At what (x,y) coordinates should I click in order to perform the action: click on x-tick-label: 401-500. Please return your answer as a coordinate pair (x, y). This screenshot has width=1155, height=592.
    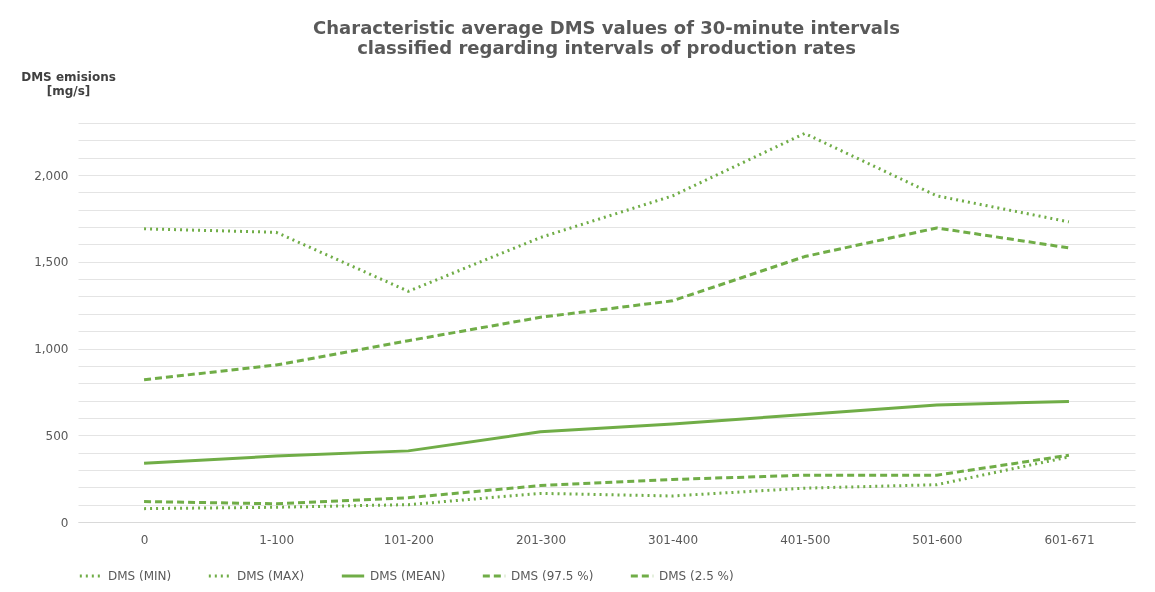
    Looking at the image, I should click on (805, 539).